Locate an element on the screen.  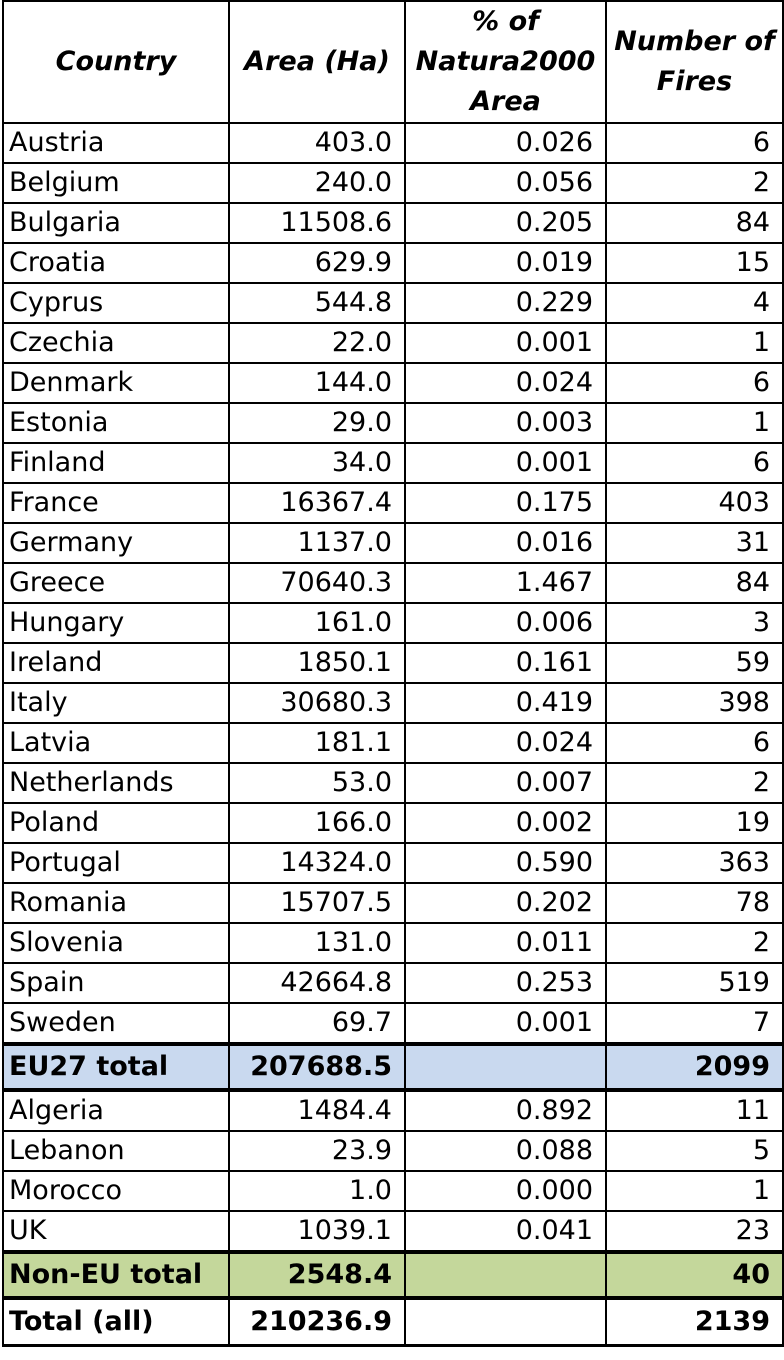
area-cell: 11508.6 is located at coordinates (317, 223).